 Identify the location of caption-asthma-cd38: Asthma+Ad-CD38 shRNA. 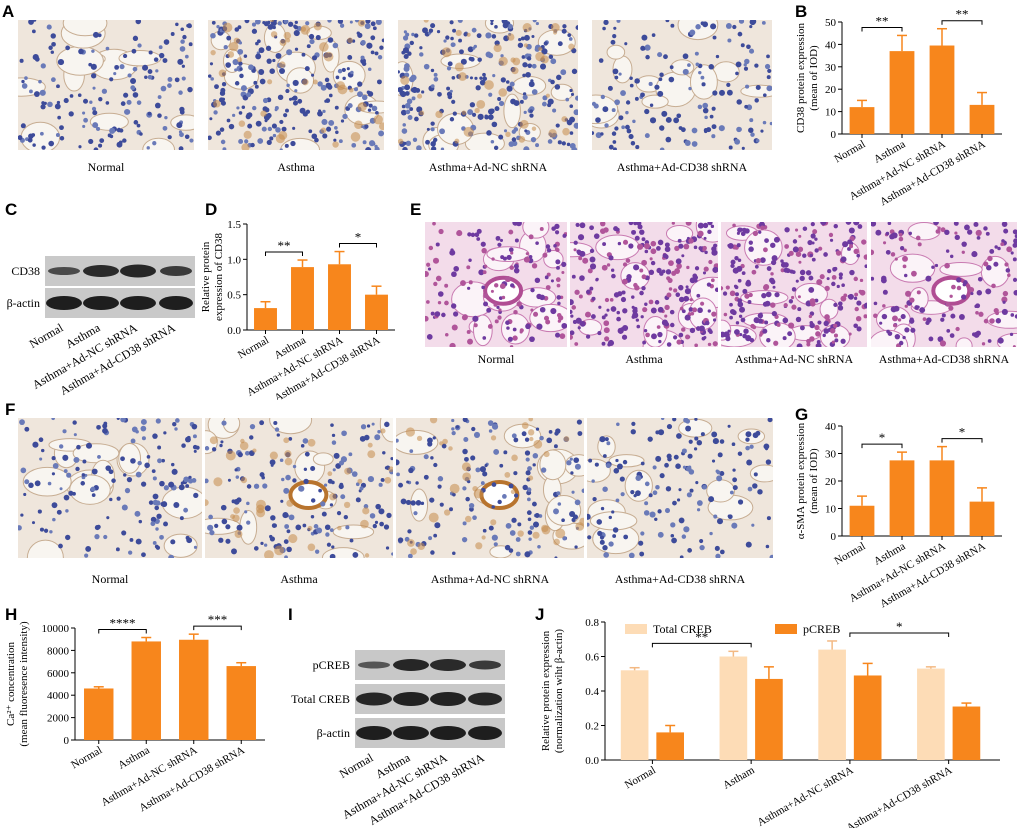
(944, 359).